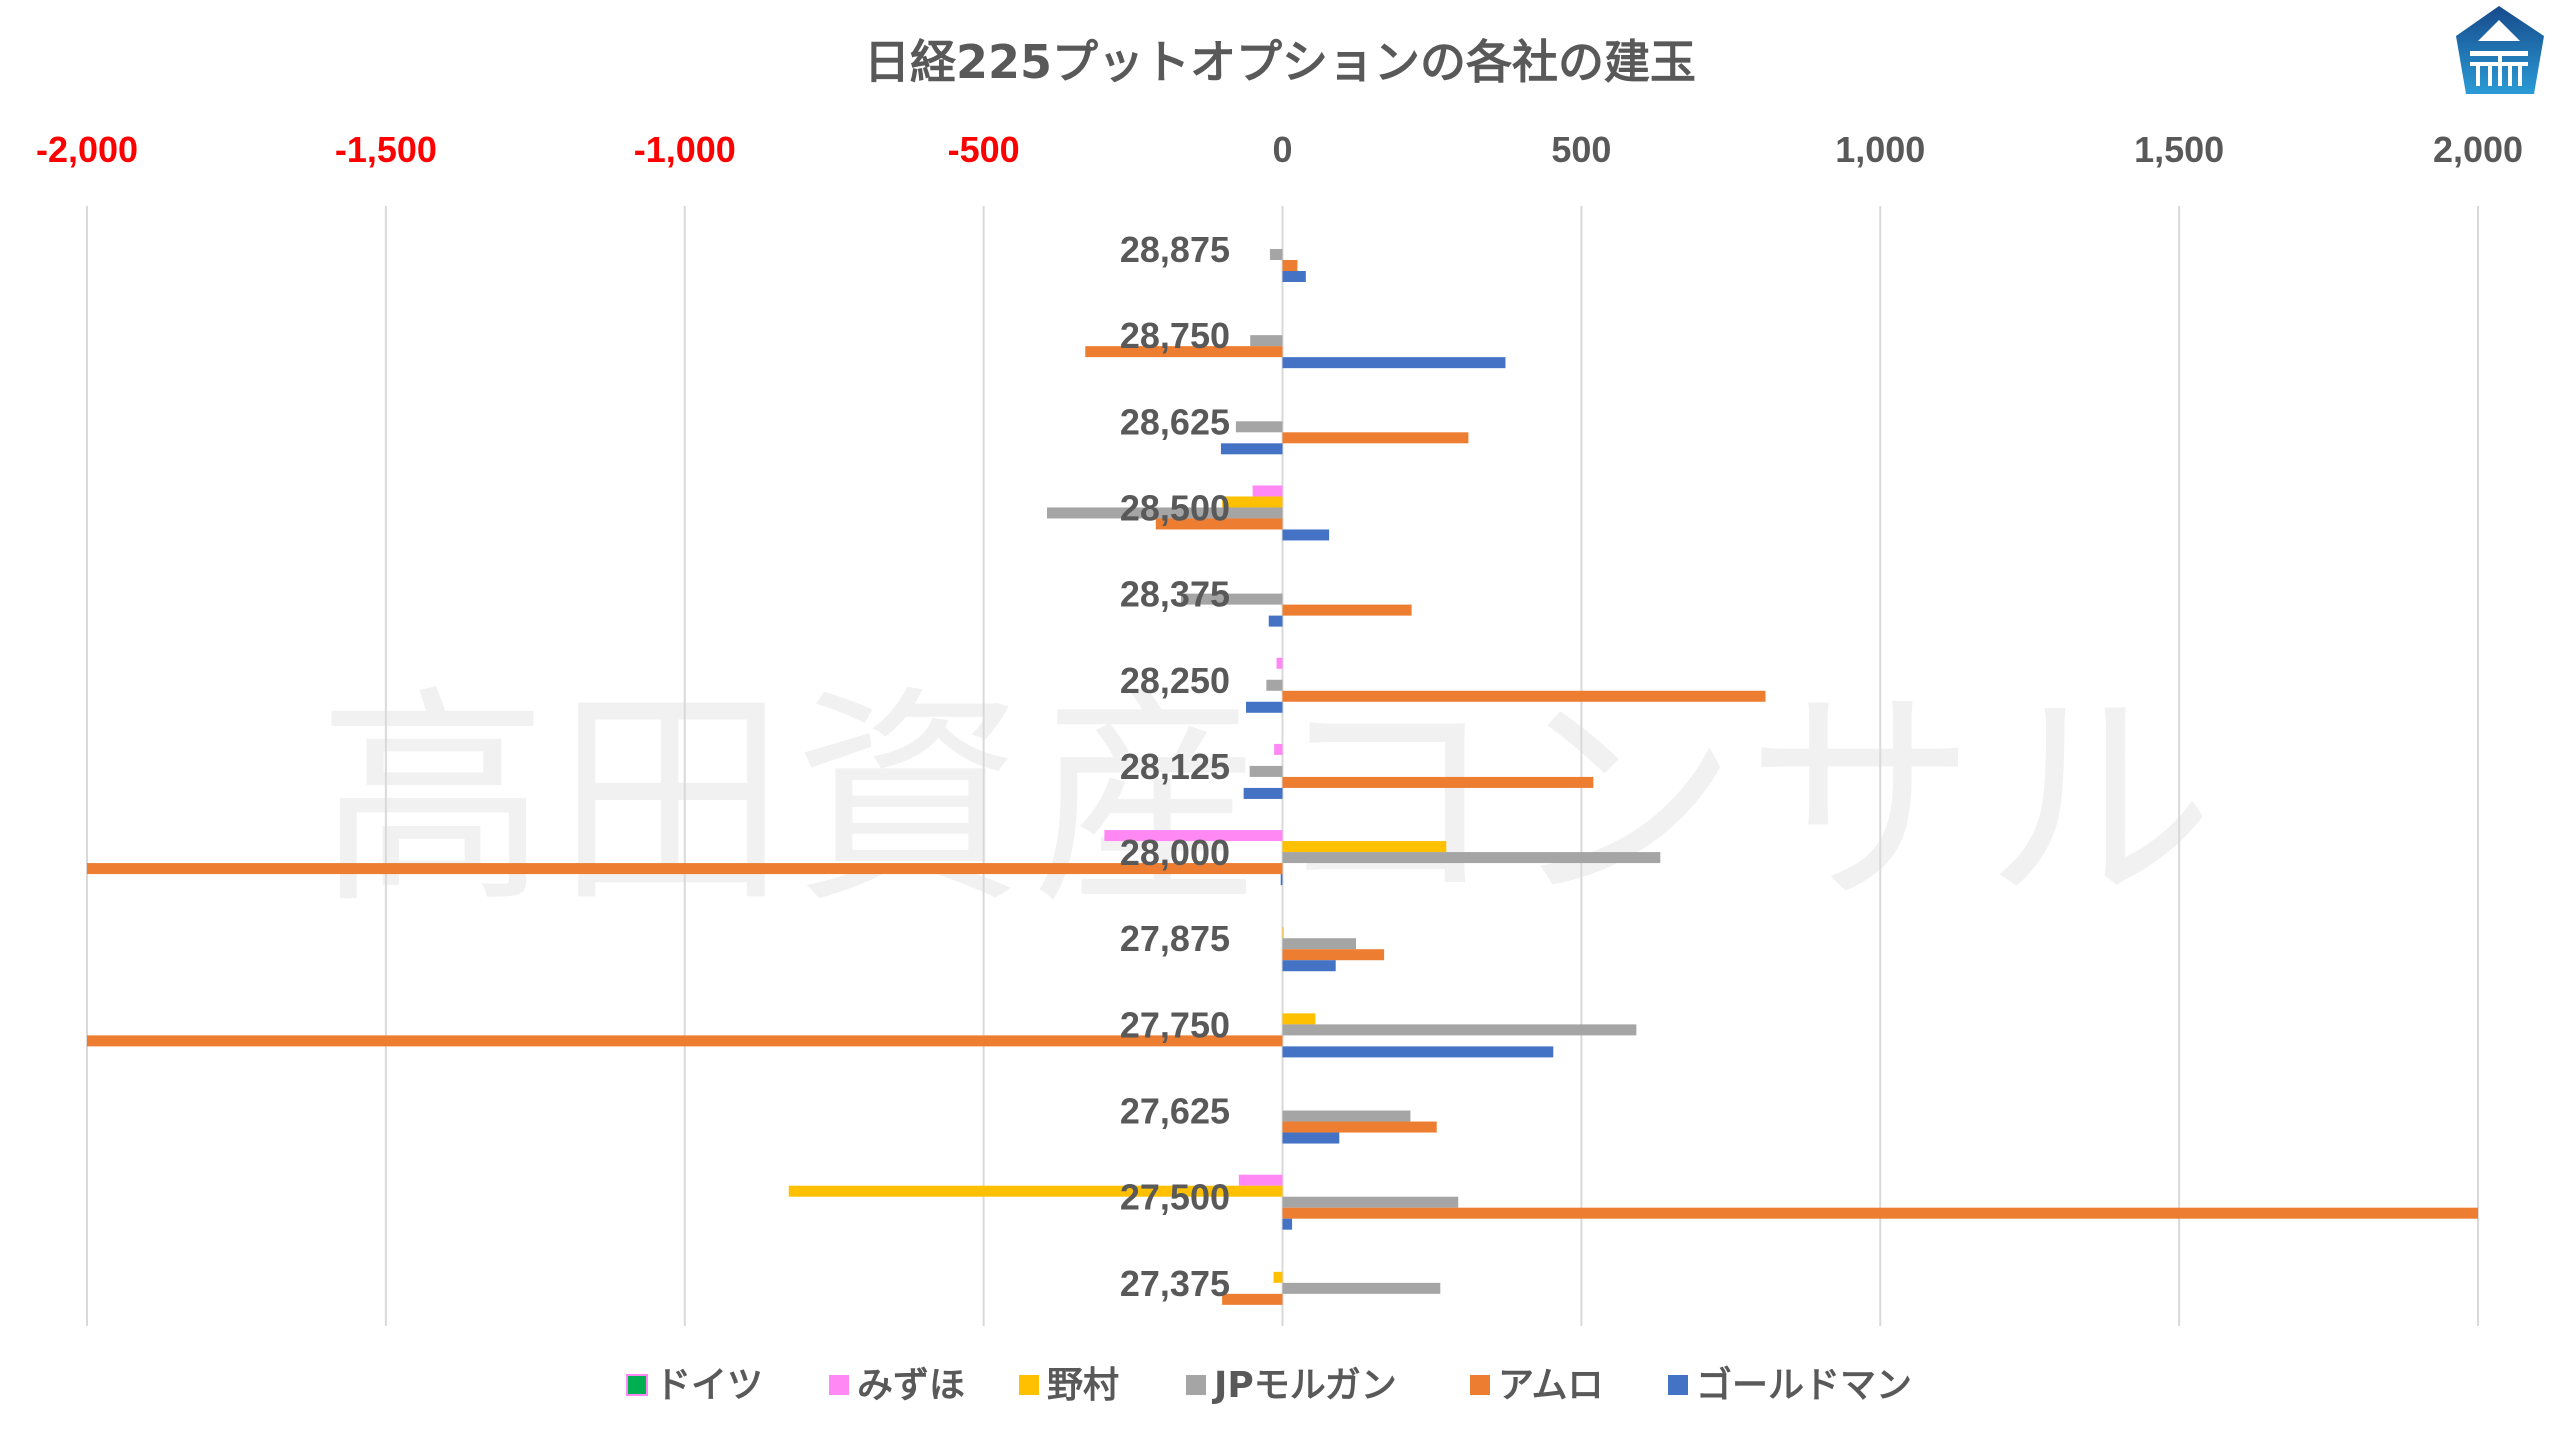 The width and height of the screenshot is (2556, 1435). Describe the element at coordinates (1175, 594) in the screenshot. I see `category-label: 28,375` at that location.